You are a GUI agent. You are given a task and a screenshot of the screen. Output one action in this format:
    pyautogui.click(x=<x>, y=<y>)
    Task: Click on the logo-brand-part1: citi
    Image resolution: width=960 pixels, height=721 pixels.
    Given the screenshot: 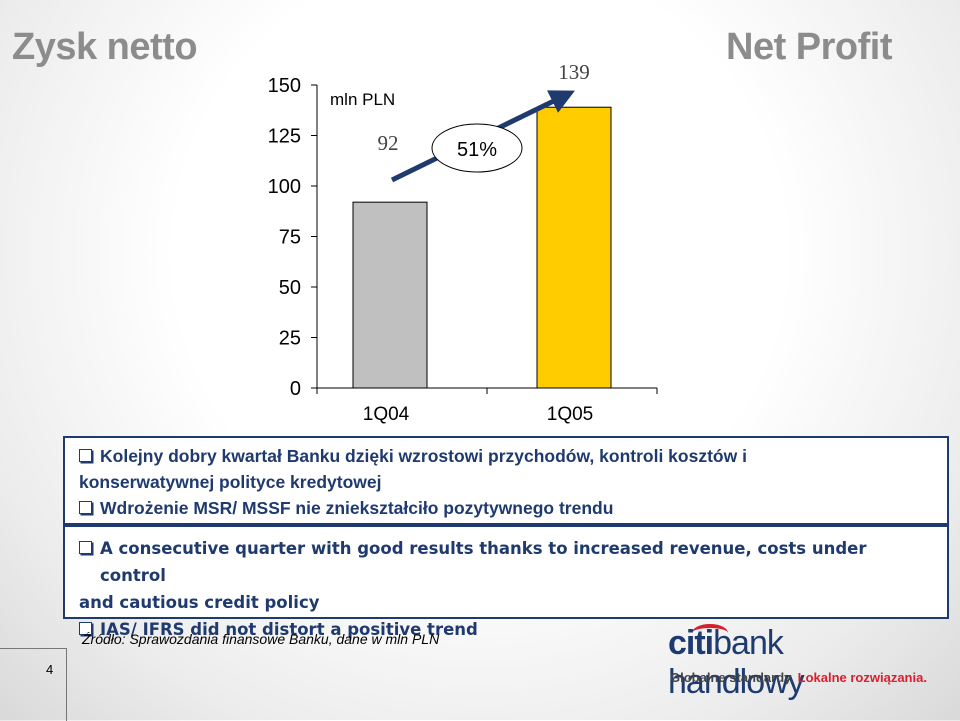 What is the action you would take?
    pyautogui.click(x=691, y=643)
    